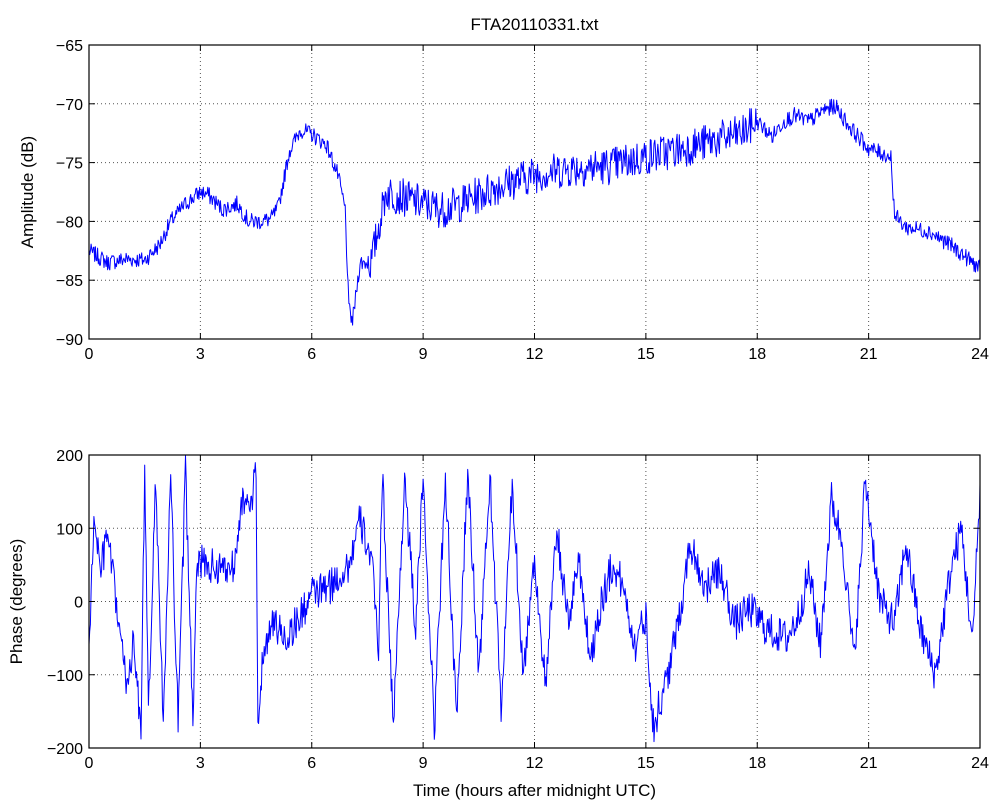 The width and height of the screenshot is (998, 806). Describe the element at coordinates (69, 164) in the screenshot. I see `y-tick-label: −75` at that location.